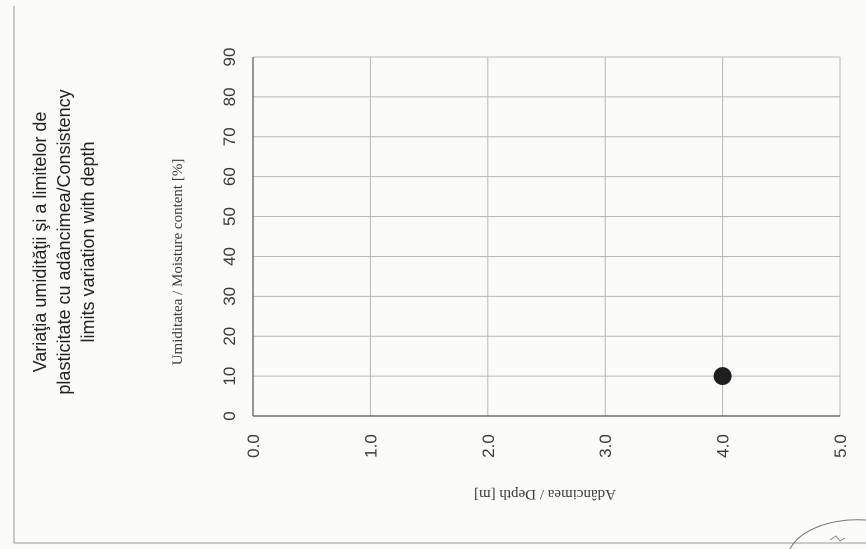  What do you see at coordinates (545, 494) in the screenshot?
I see `x-axis-title: Adâncimea / Depth [m]` at bounding box center [545, 494].